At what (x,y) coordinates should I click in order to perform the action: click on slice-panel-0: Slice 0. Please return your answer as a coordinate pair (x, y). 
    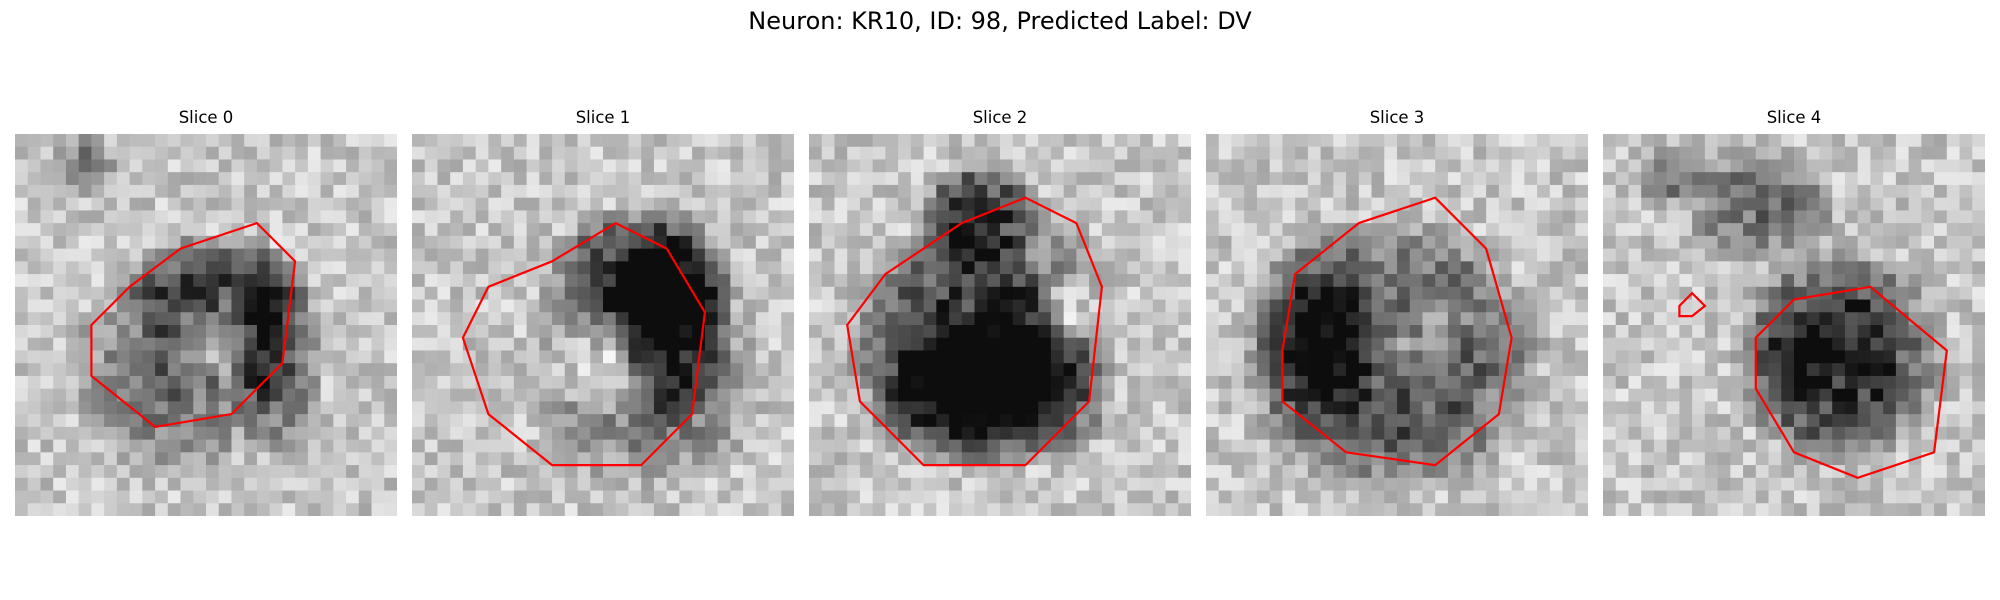
    Looking at the image, I should click on (206, 314).